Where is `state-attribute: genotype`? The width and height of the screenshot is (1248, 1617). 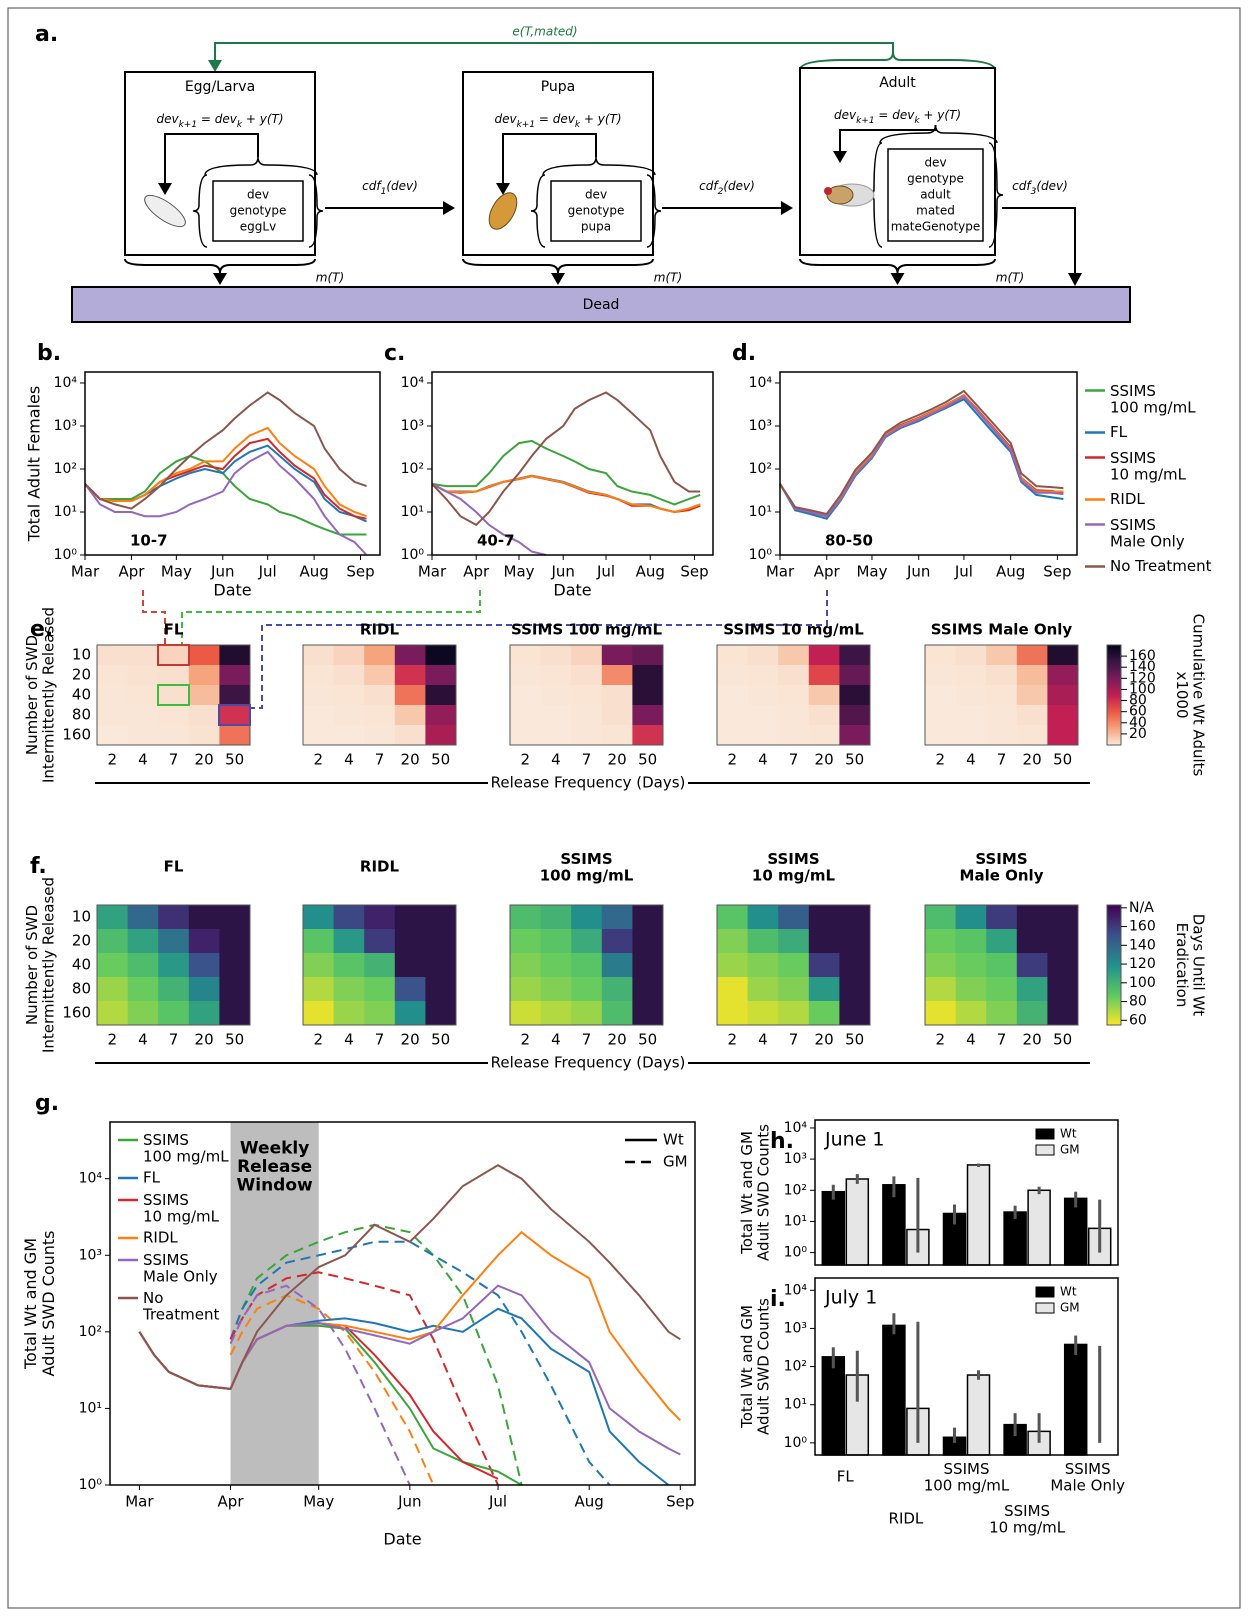
state-attribute: genotype is located at coordinates (596, 211).